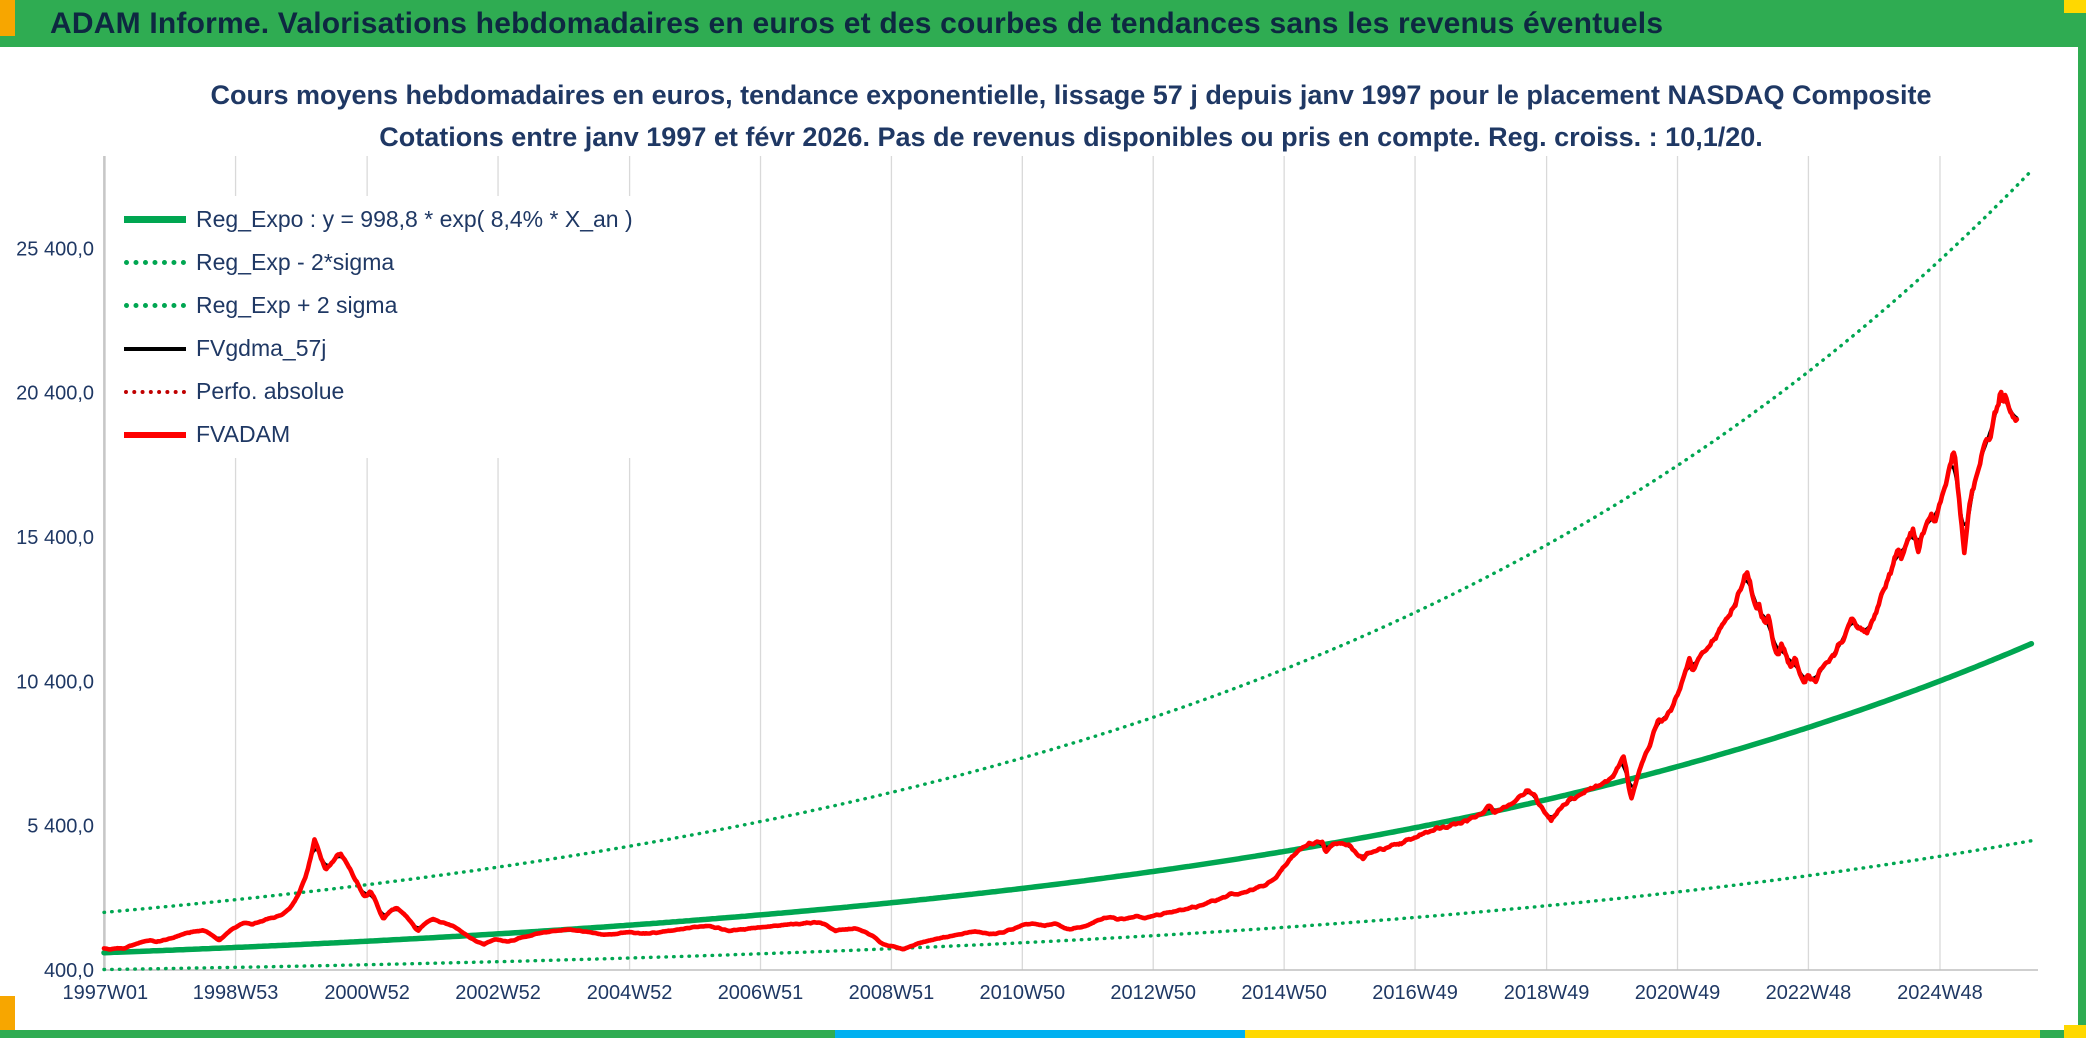 This screenshot has height=1038, width=2086. I want to click on bottom-strip-green-left, so click(417, 1034).